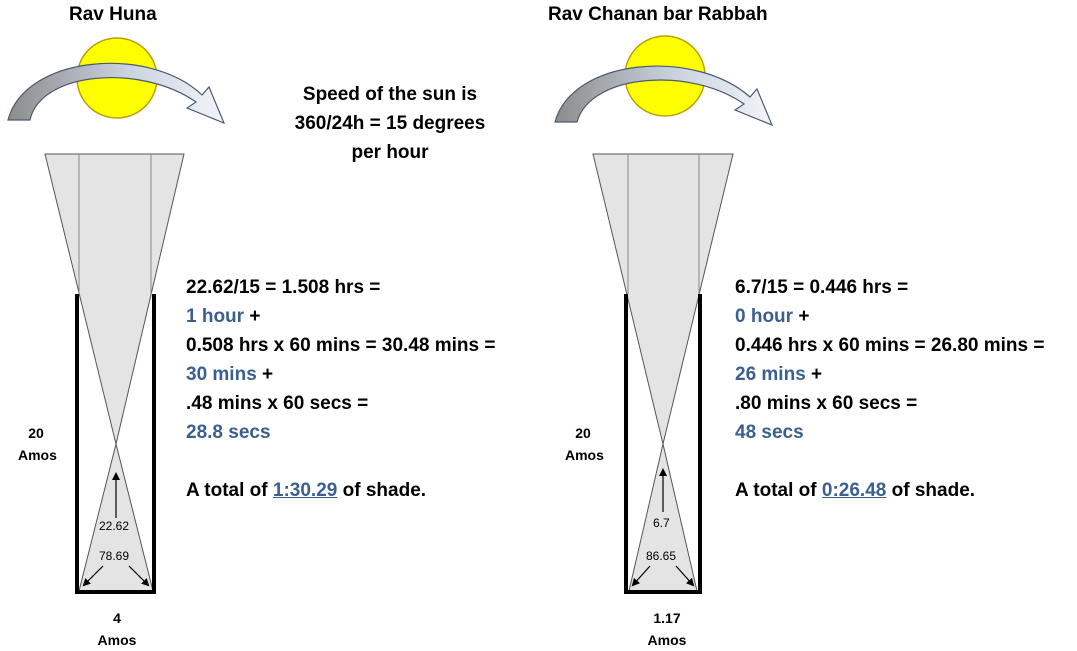 This screenshot has height=651, width=1077. Describe the element at coordinates (390, 94) in the screenshot. I see `speed-note-line-1: Speed of the sun is` at that location.